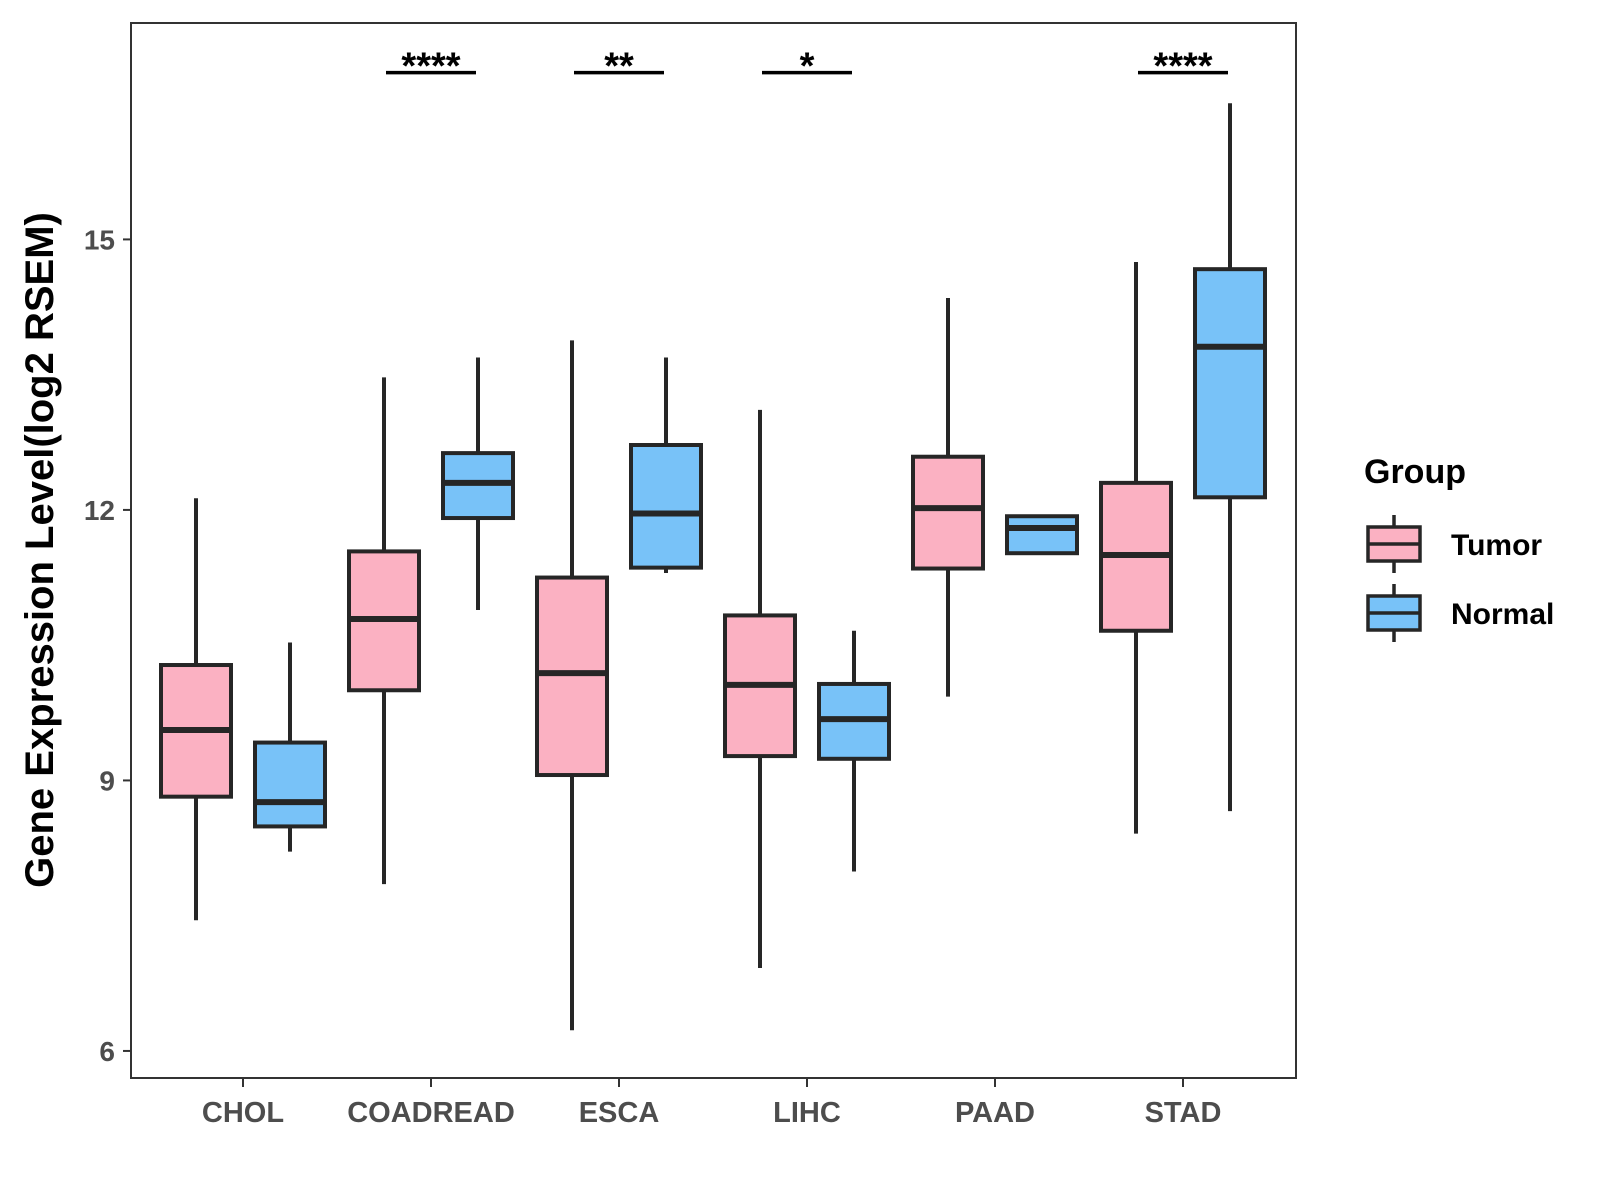 The image size is (1600, 1200). I want to click on significance-label: *, so click(807, 67).